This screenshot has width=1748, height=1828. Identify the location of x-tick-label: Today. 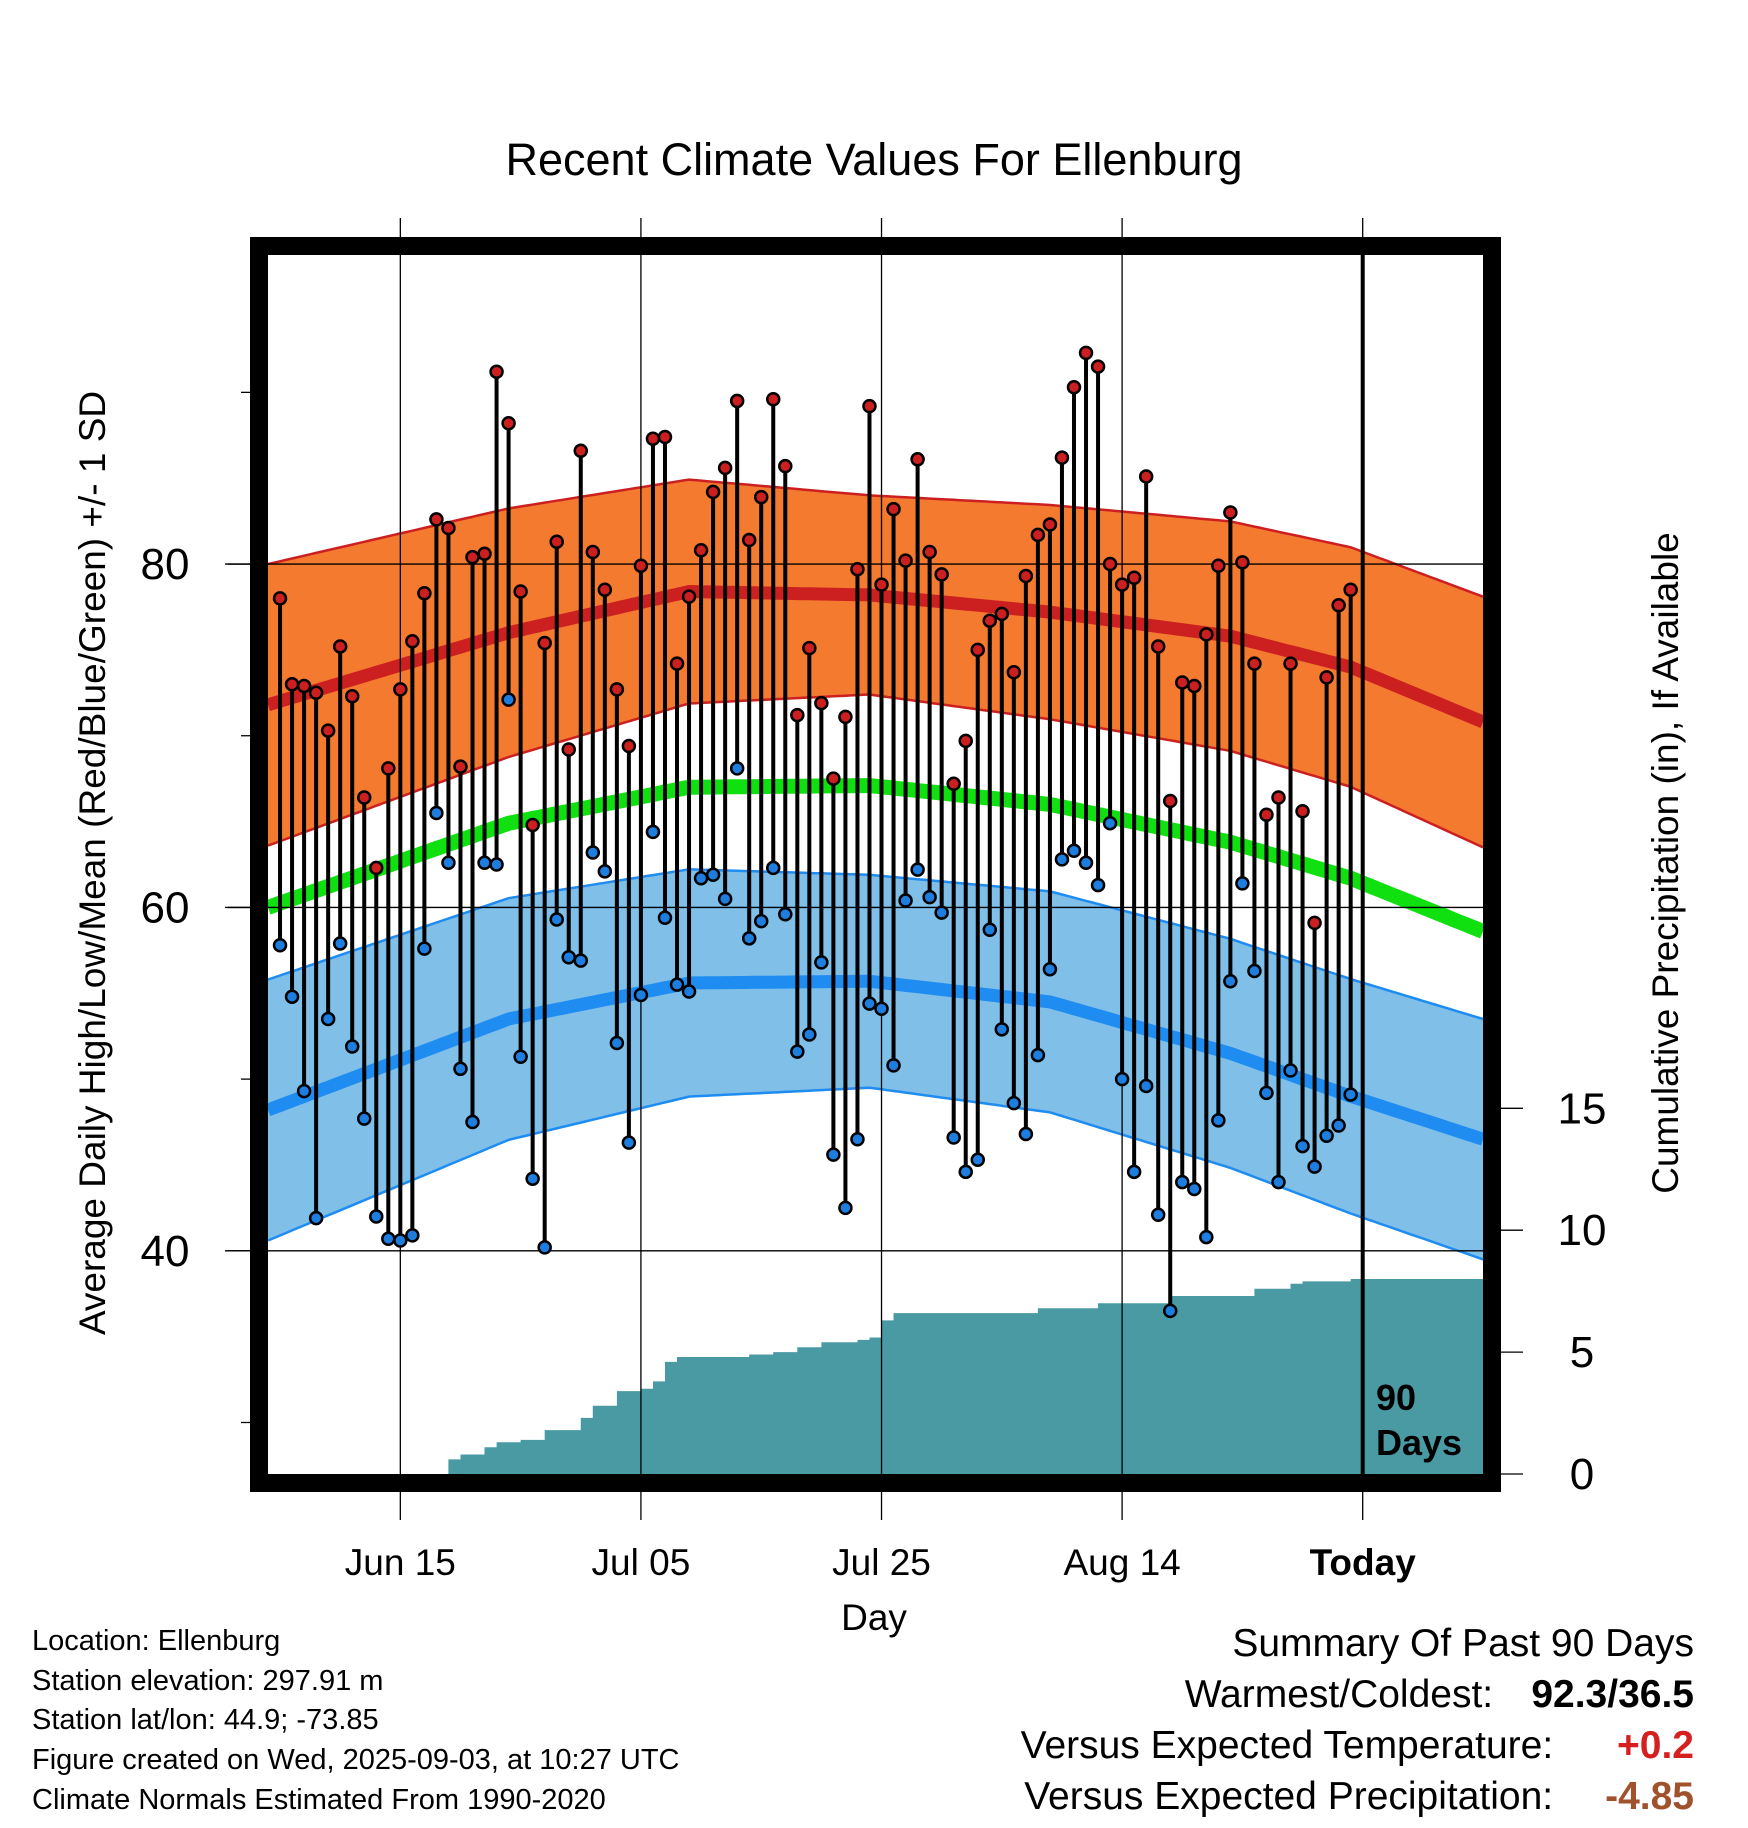
(1363, 1562).